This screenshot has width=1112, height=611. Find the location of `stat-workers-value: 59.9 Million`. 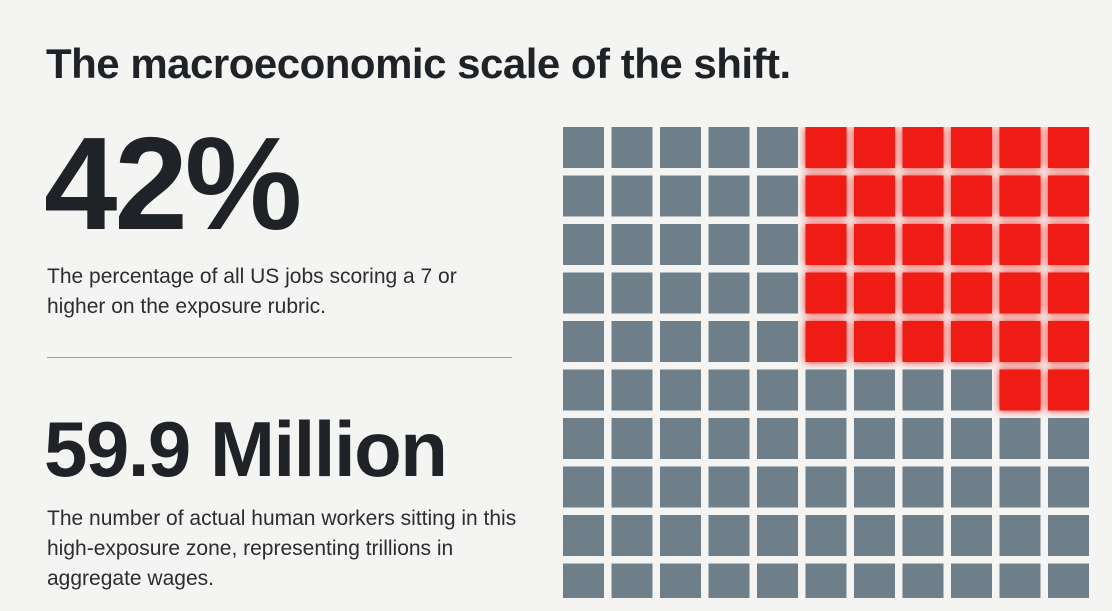

stat-workers-value: 59.9 Million is located at coordinates (246, 449).